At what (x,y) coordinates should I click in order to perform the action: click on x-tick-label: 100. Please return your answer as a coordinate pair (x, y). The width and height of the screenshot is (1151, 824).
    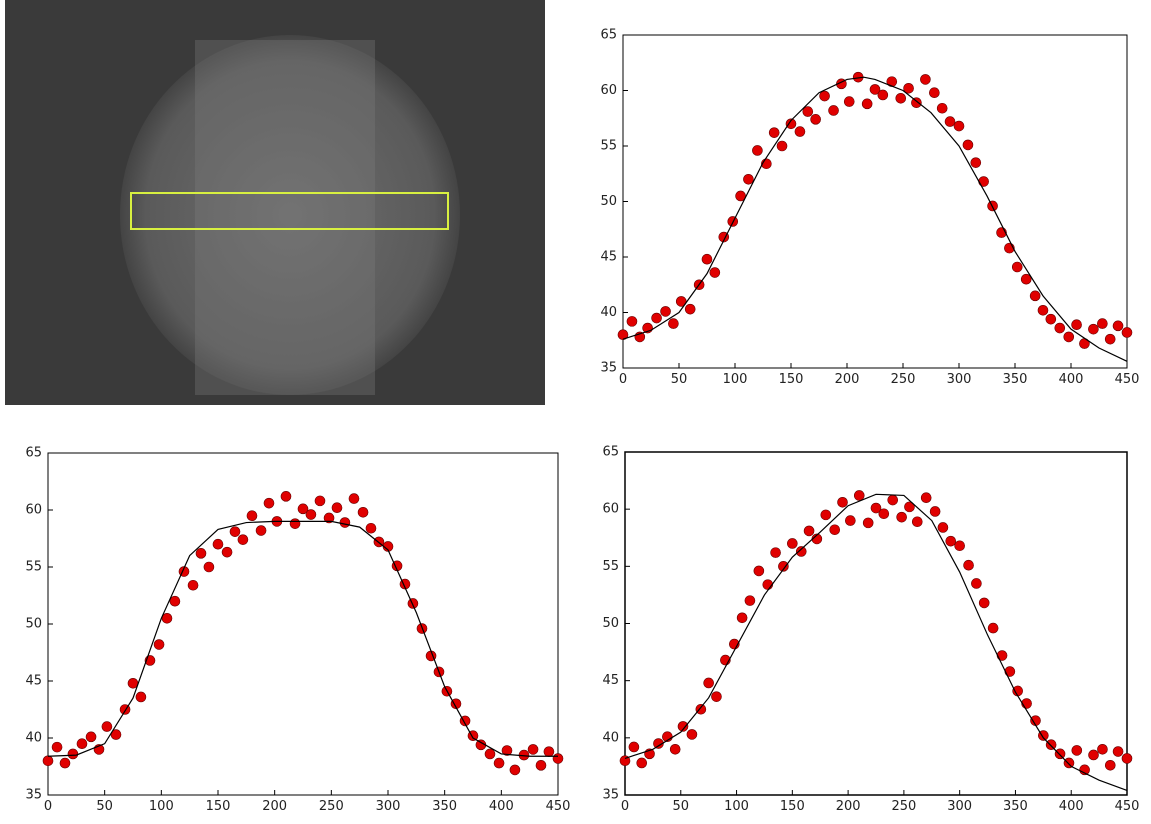
    Looking at the image, I should click on (736, 806).